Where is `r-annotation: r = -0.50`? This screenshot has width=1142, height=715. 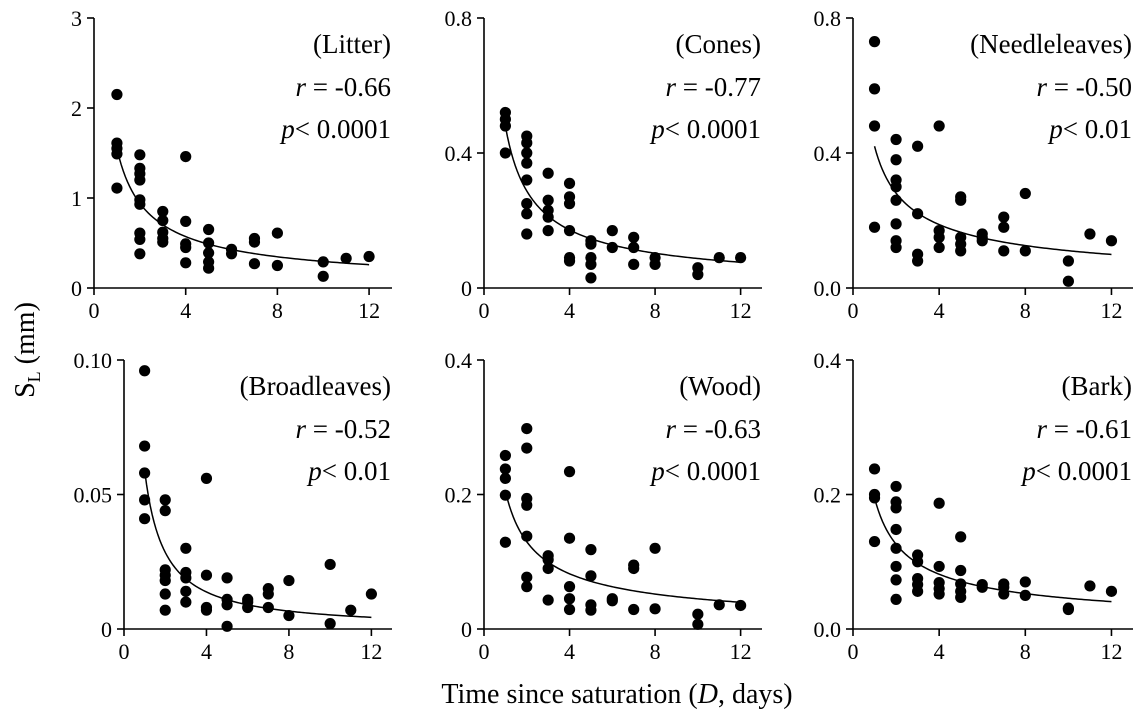
r-annotation: r = -0.50 is located at coordinates (1084, 87).